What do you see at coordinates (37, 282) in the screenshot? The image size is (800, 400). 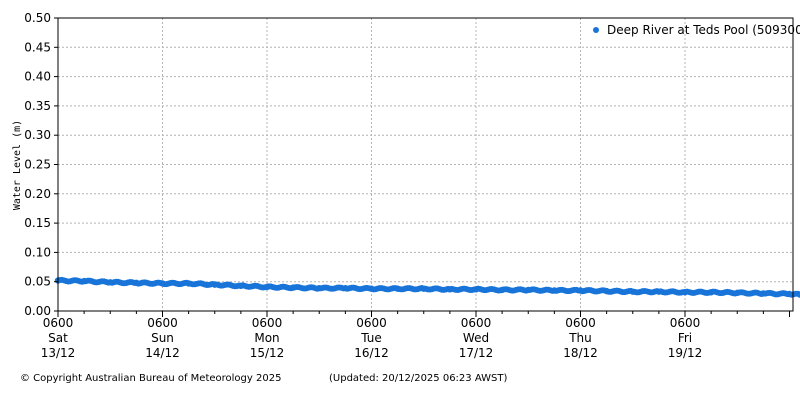 I see `y-tick-label: 0.05` at bounding box center [37, 282].